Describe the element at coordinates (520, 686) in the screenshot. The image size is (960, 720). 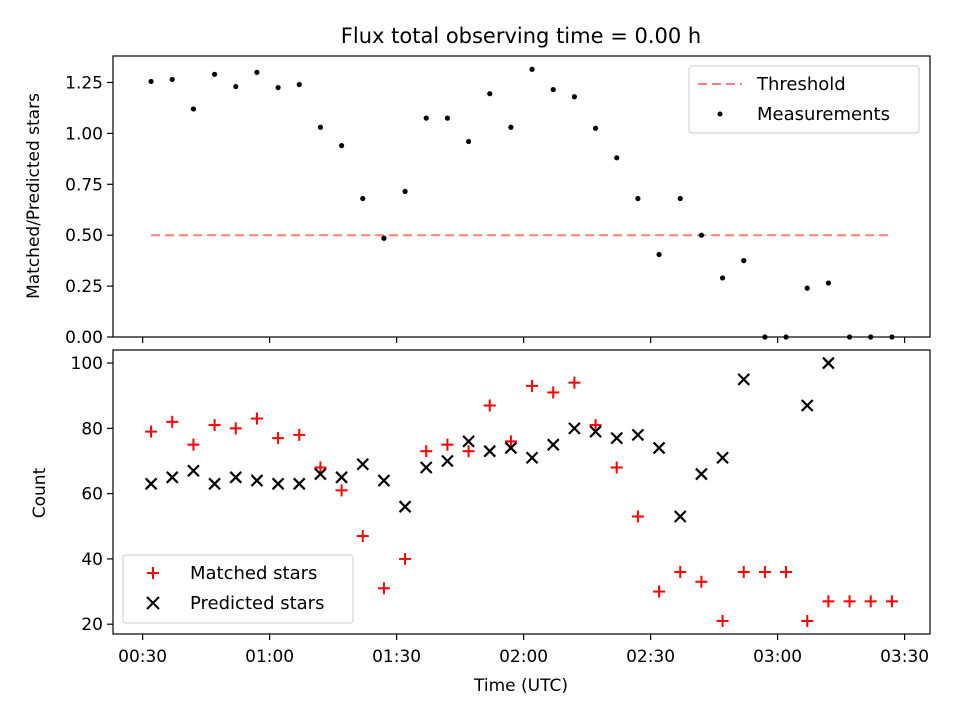
I see `x-axis-label: Time (UTC)` at that location.